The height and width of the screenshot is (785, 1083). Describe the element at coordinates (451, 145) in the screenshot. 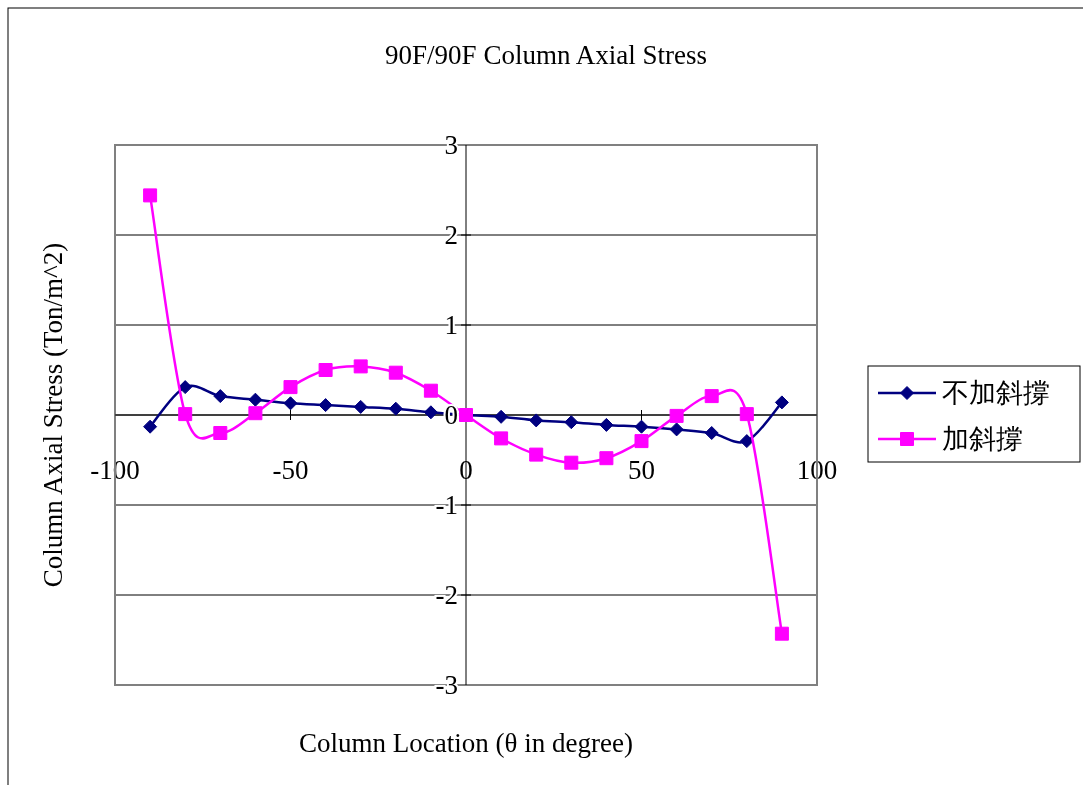

I see `y-tick-label: 3` at that location.